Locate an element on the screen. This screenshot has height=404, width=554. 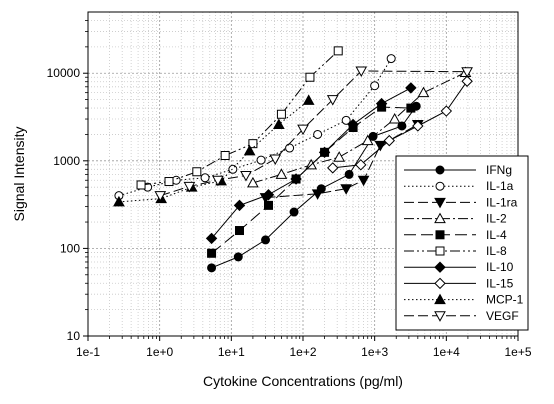
x-tick-label: 1e+0 is located at coordinates (159, 352).